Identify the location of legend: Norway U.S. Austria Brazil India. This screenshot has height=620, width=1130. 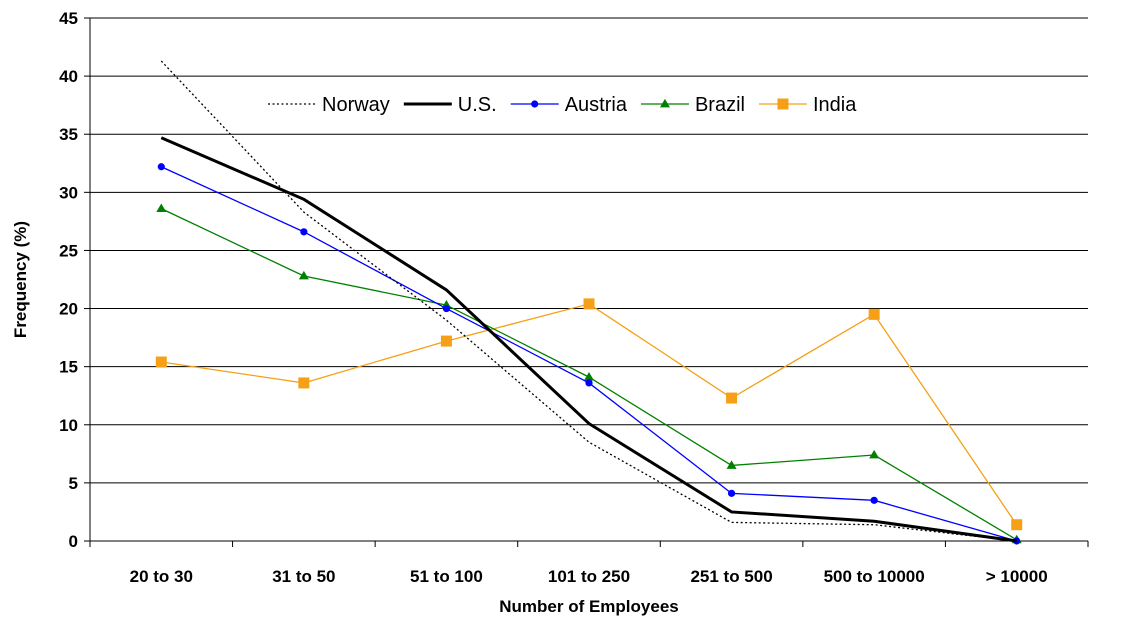
(562, 105).